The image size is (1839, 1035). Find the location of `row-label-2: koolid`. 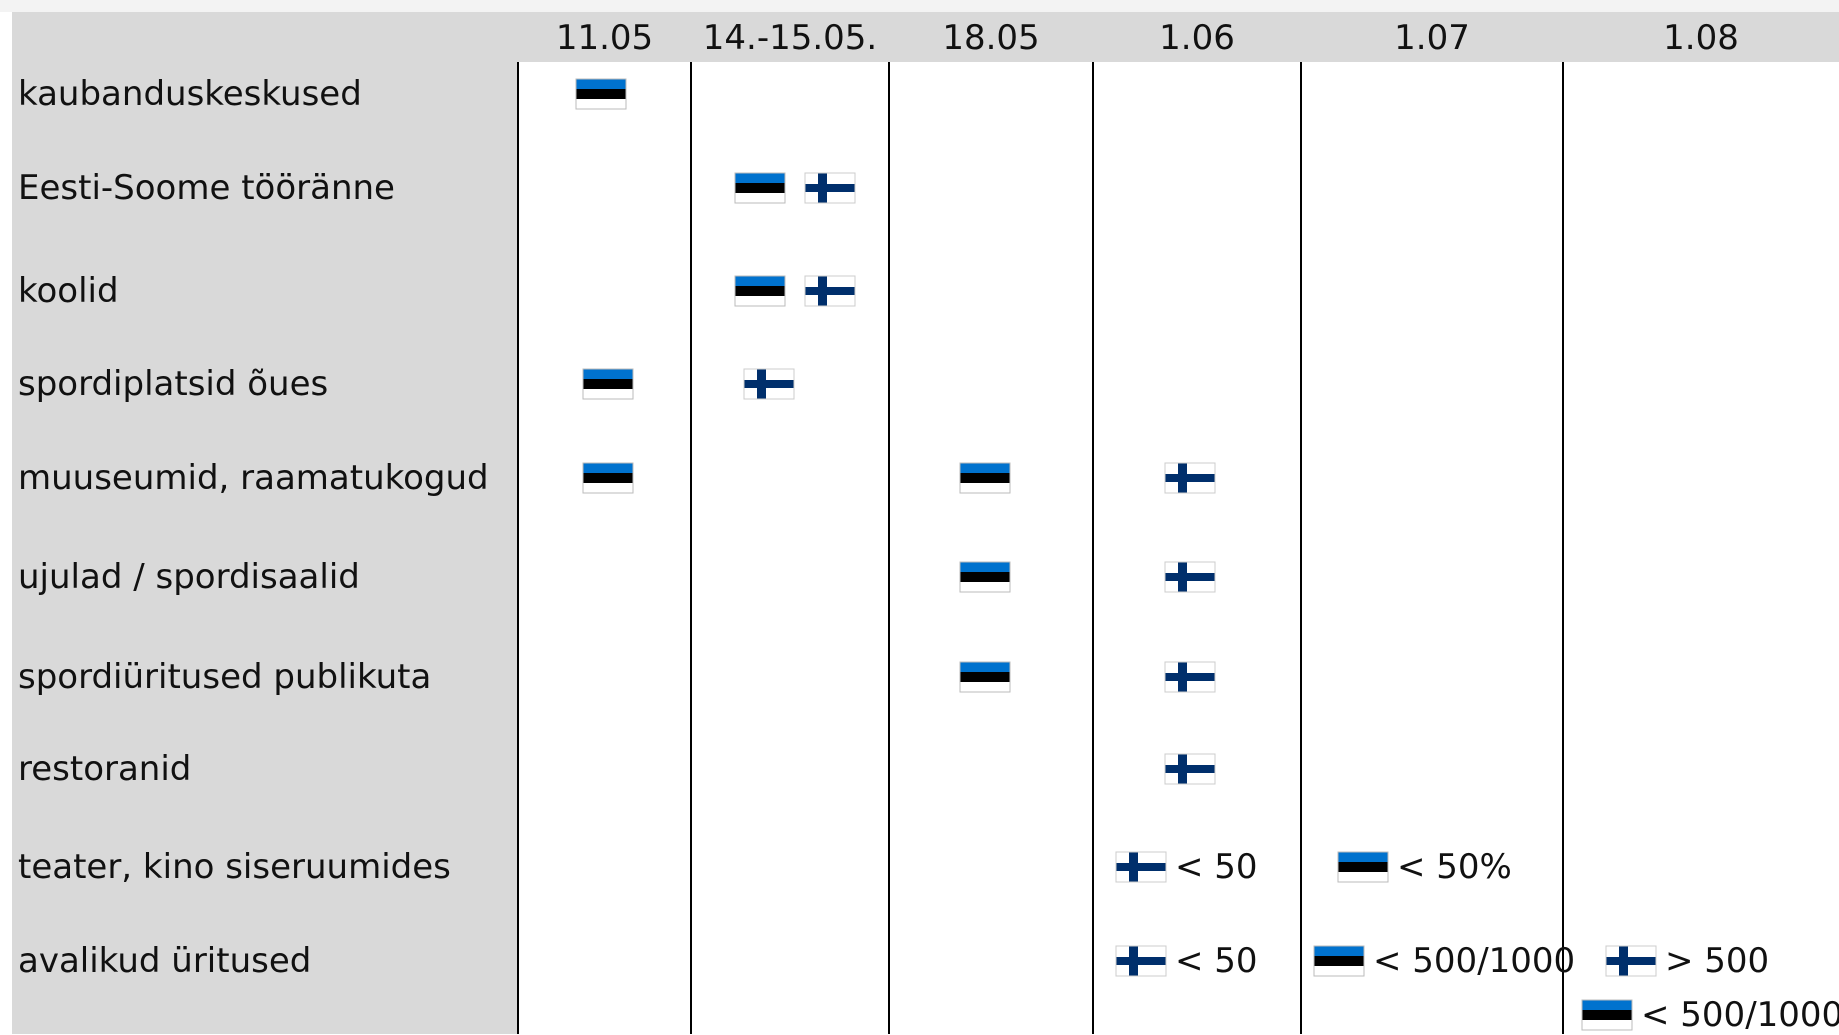

row-label-2: koolid is located at coordinates (68, 291).